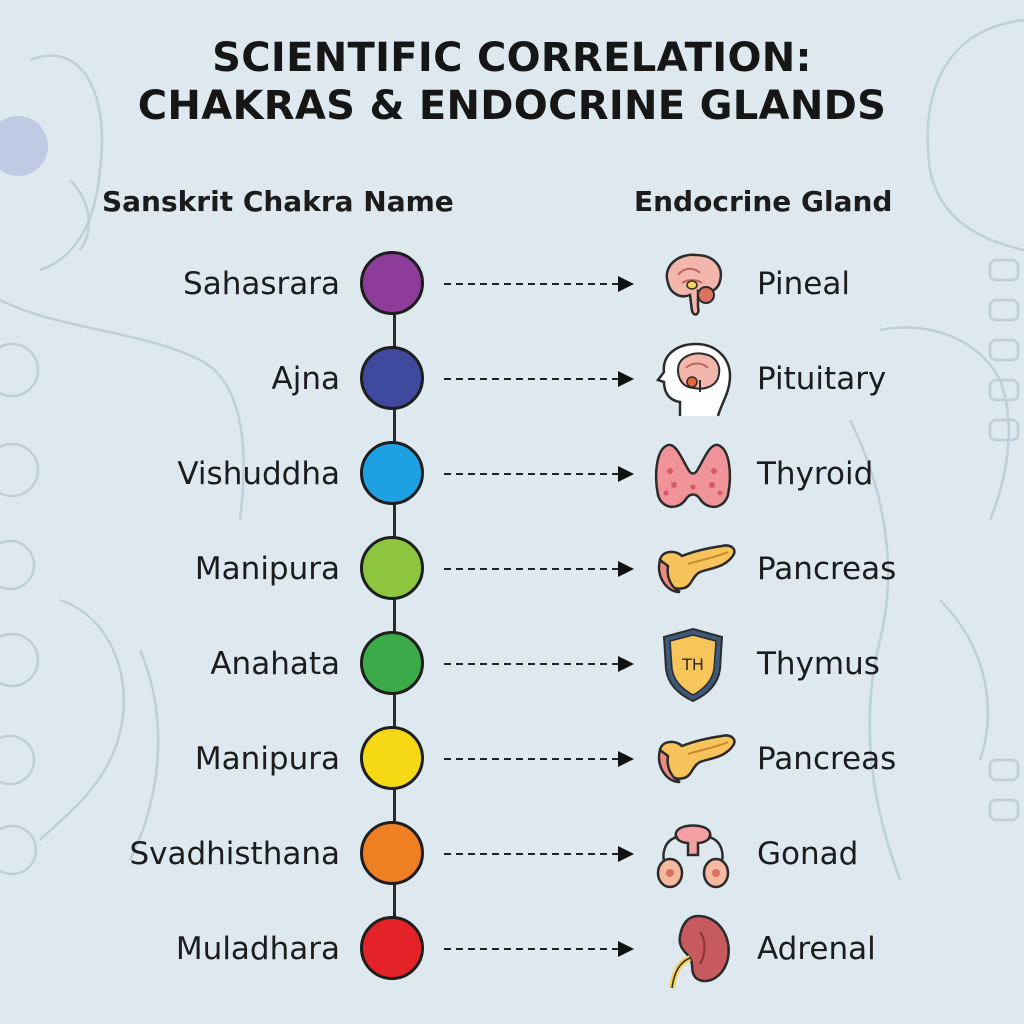 This screenshot has width=1024, height=1024. What do you see at coordinates (693, 475) in the screenshot?
I see `thyroid-icon` at bounding box center [693, 475].